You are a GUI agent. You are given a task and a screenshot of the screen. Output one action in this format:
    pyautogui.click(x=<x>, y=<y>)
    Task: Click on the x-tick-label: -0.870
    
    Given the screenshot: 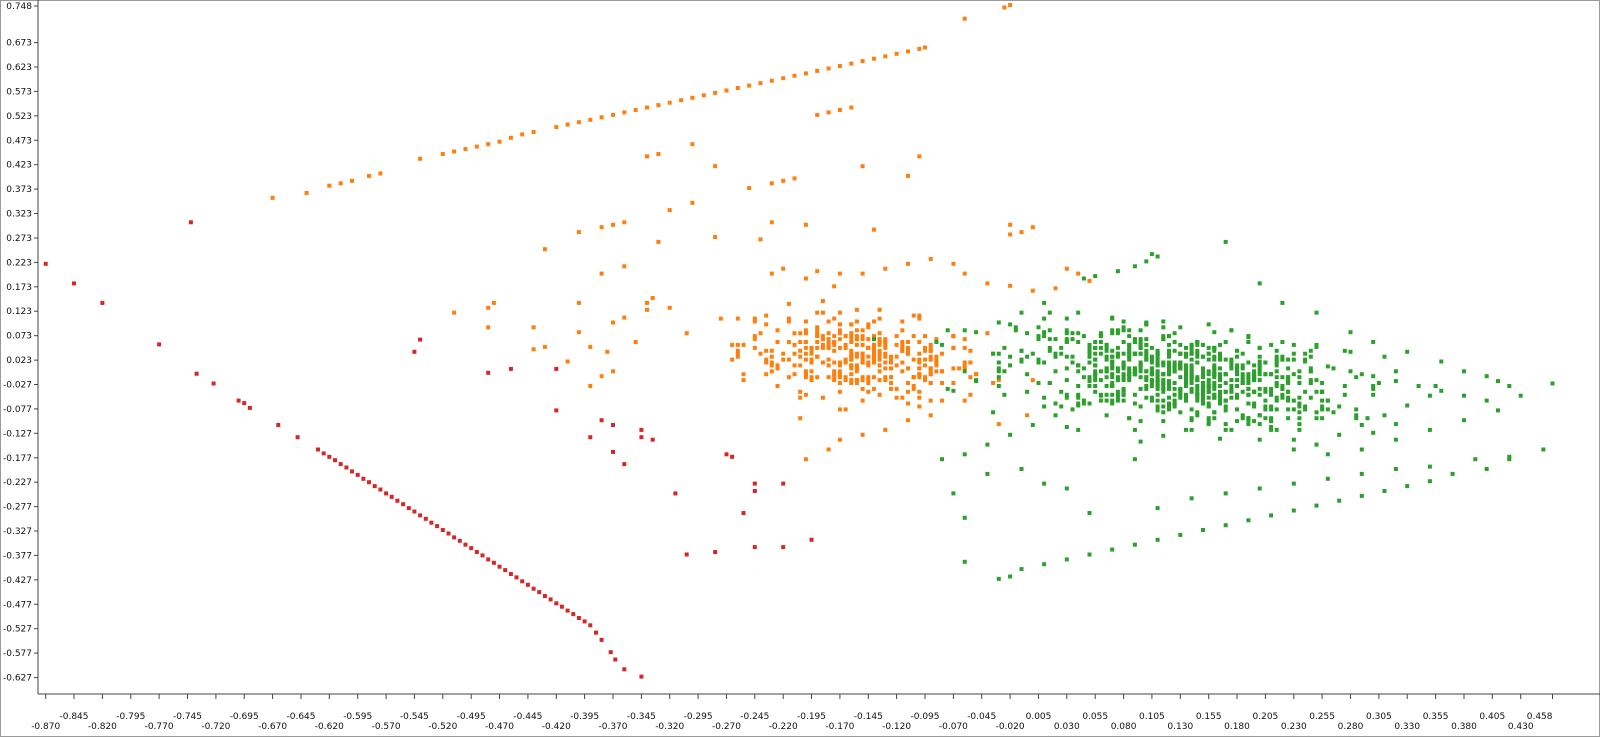 What is the action you would take?
    pyautogui.click(x=45, y=727)
    